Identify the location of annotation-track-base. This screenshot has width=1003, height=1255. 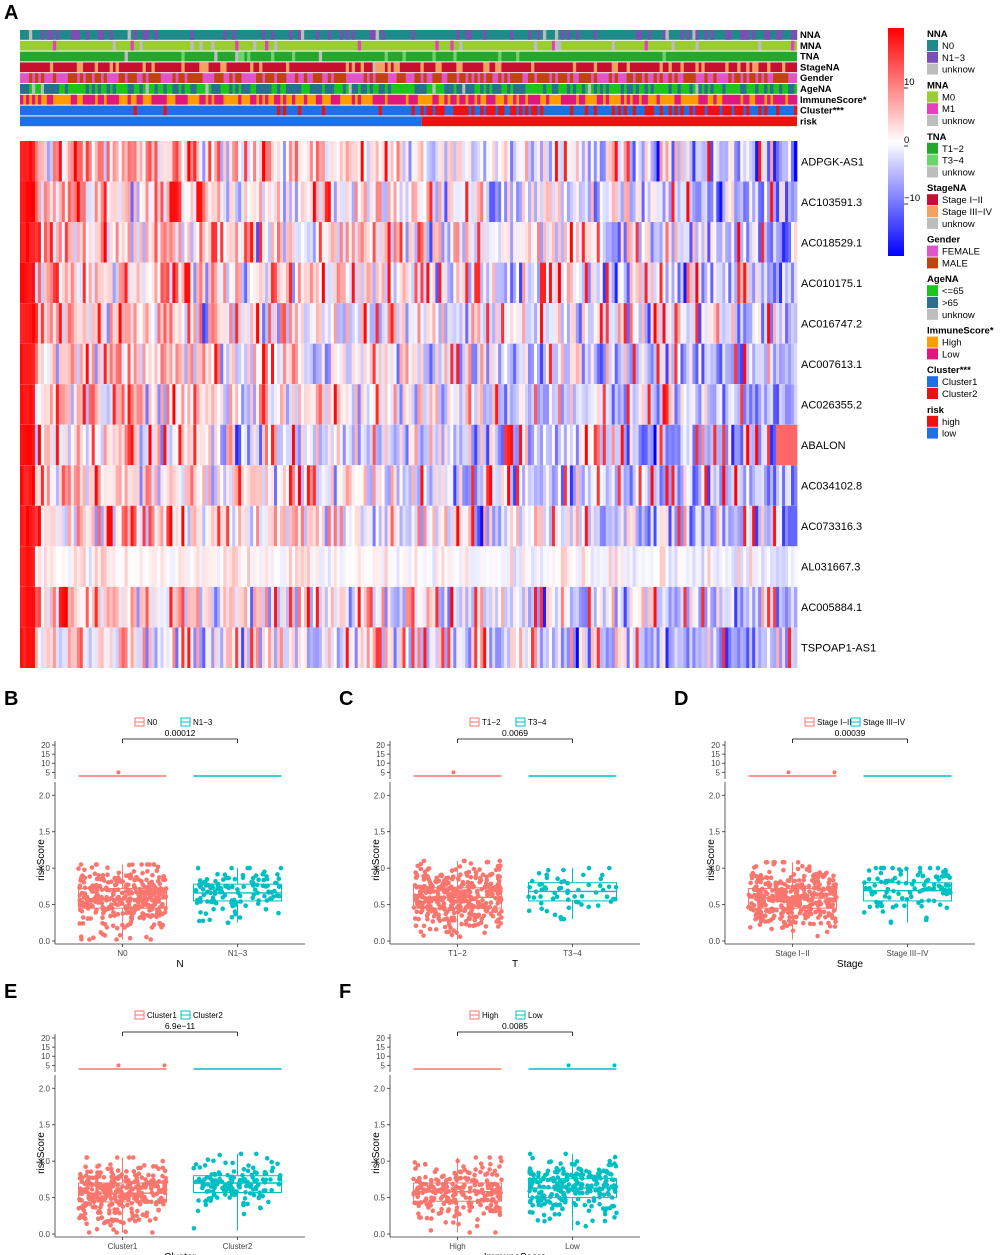
(408, 45).